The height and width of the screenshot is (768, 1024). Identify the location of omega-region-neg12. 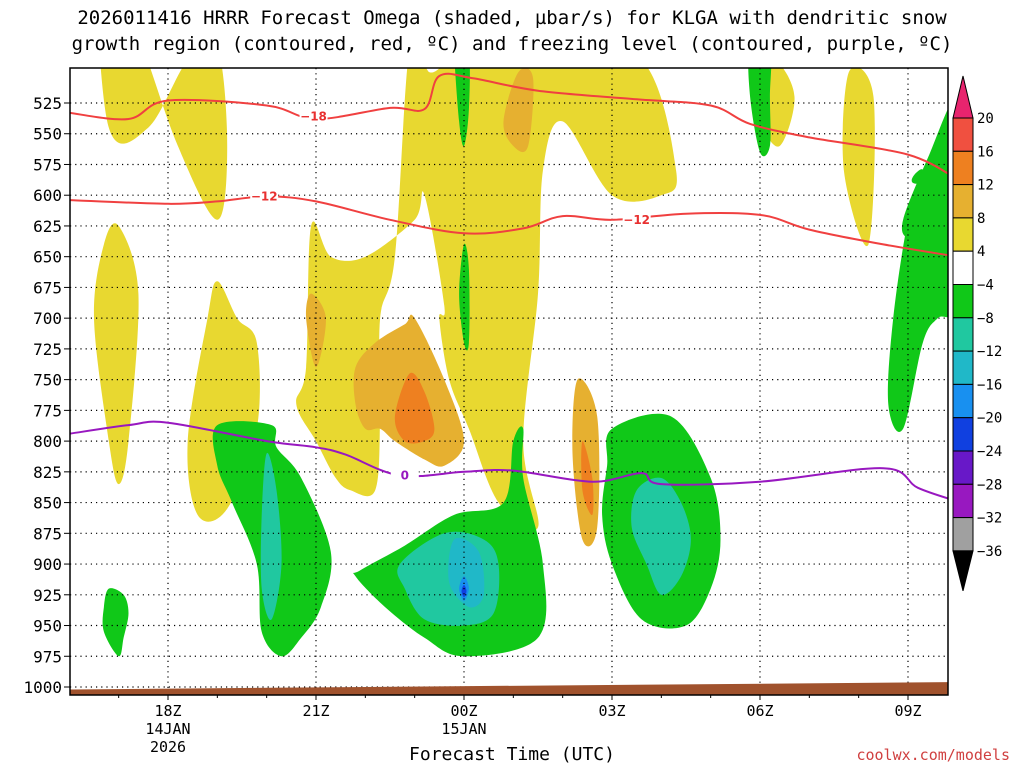
(661, 536).